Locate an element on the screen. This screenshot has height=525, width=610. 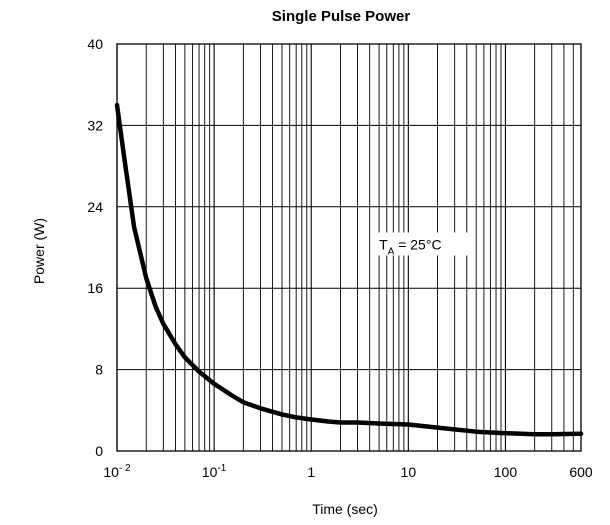
x-tick-label: 600 is located at coordinates (581, 472).